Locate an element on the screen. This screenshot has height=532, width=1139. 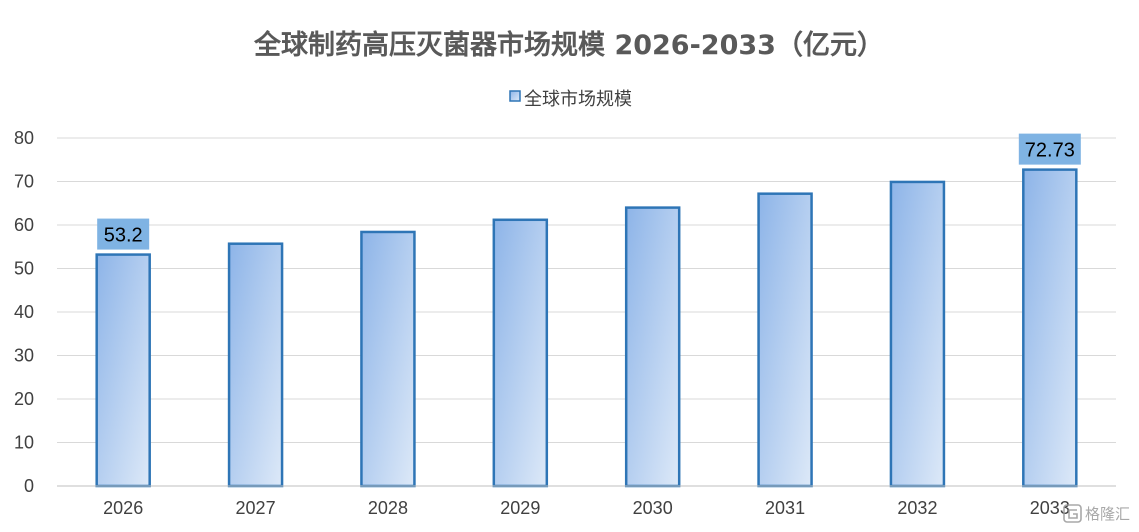
chart-title: 全球制药高压灭菌器市场规模 2026-2033（亿元） is located at coordinates (568, 45).